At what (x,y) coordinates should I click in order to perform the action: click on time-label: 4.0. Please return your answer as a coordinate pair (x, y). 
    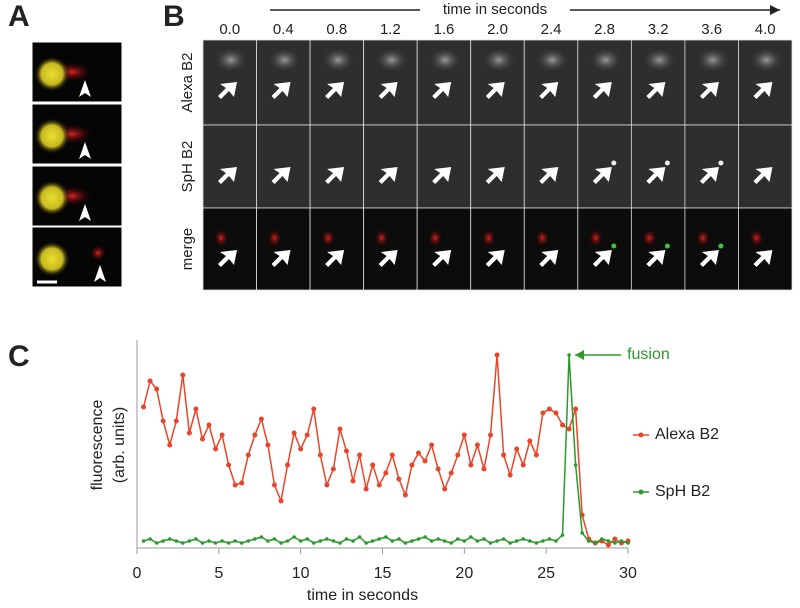
    Looking at the image, I should click on (765, 29).